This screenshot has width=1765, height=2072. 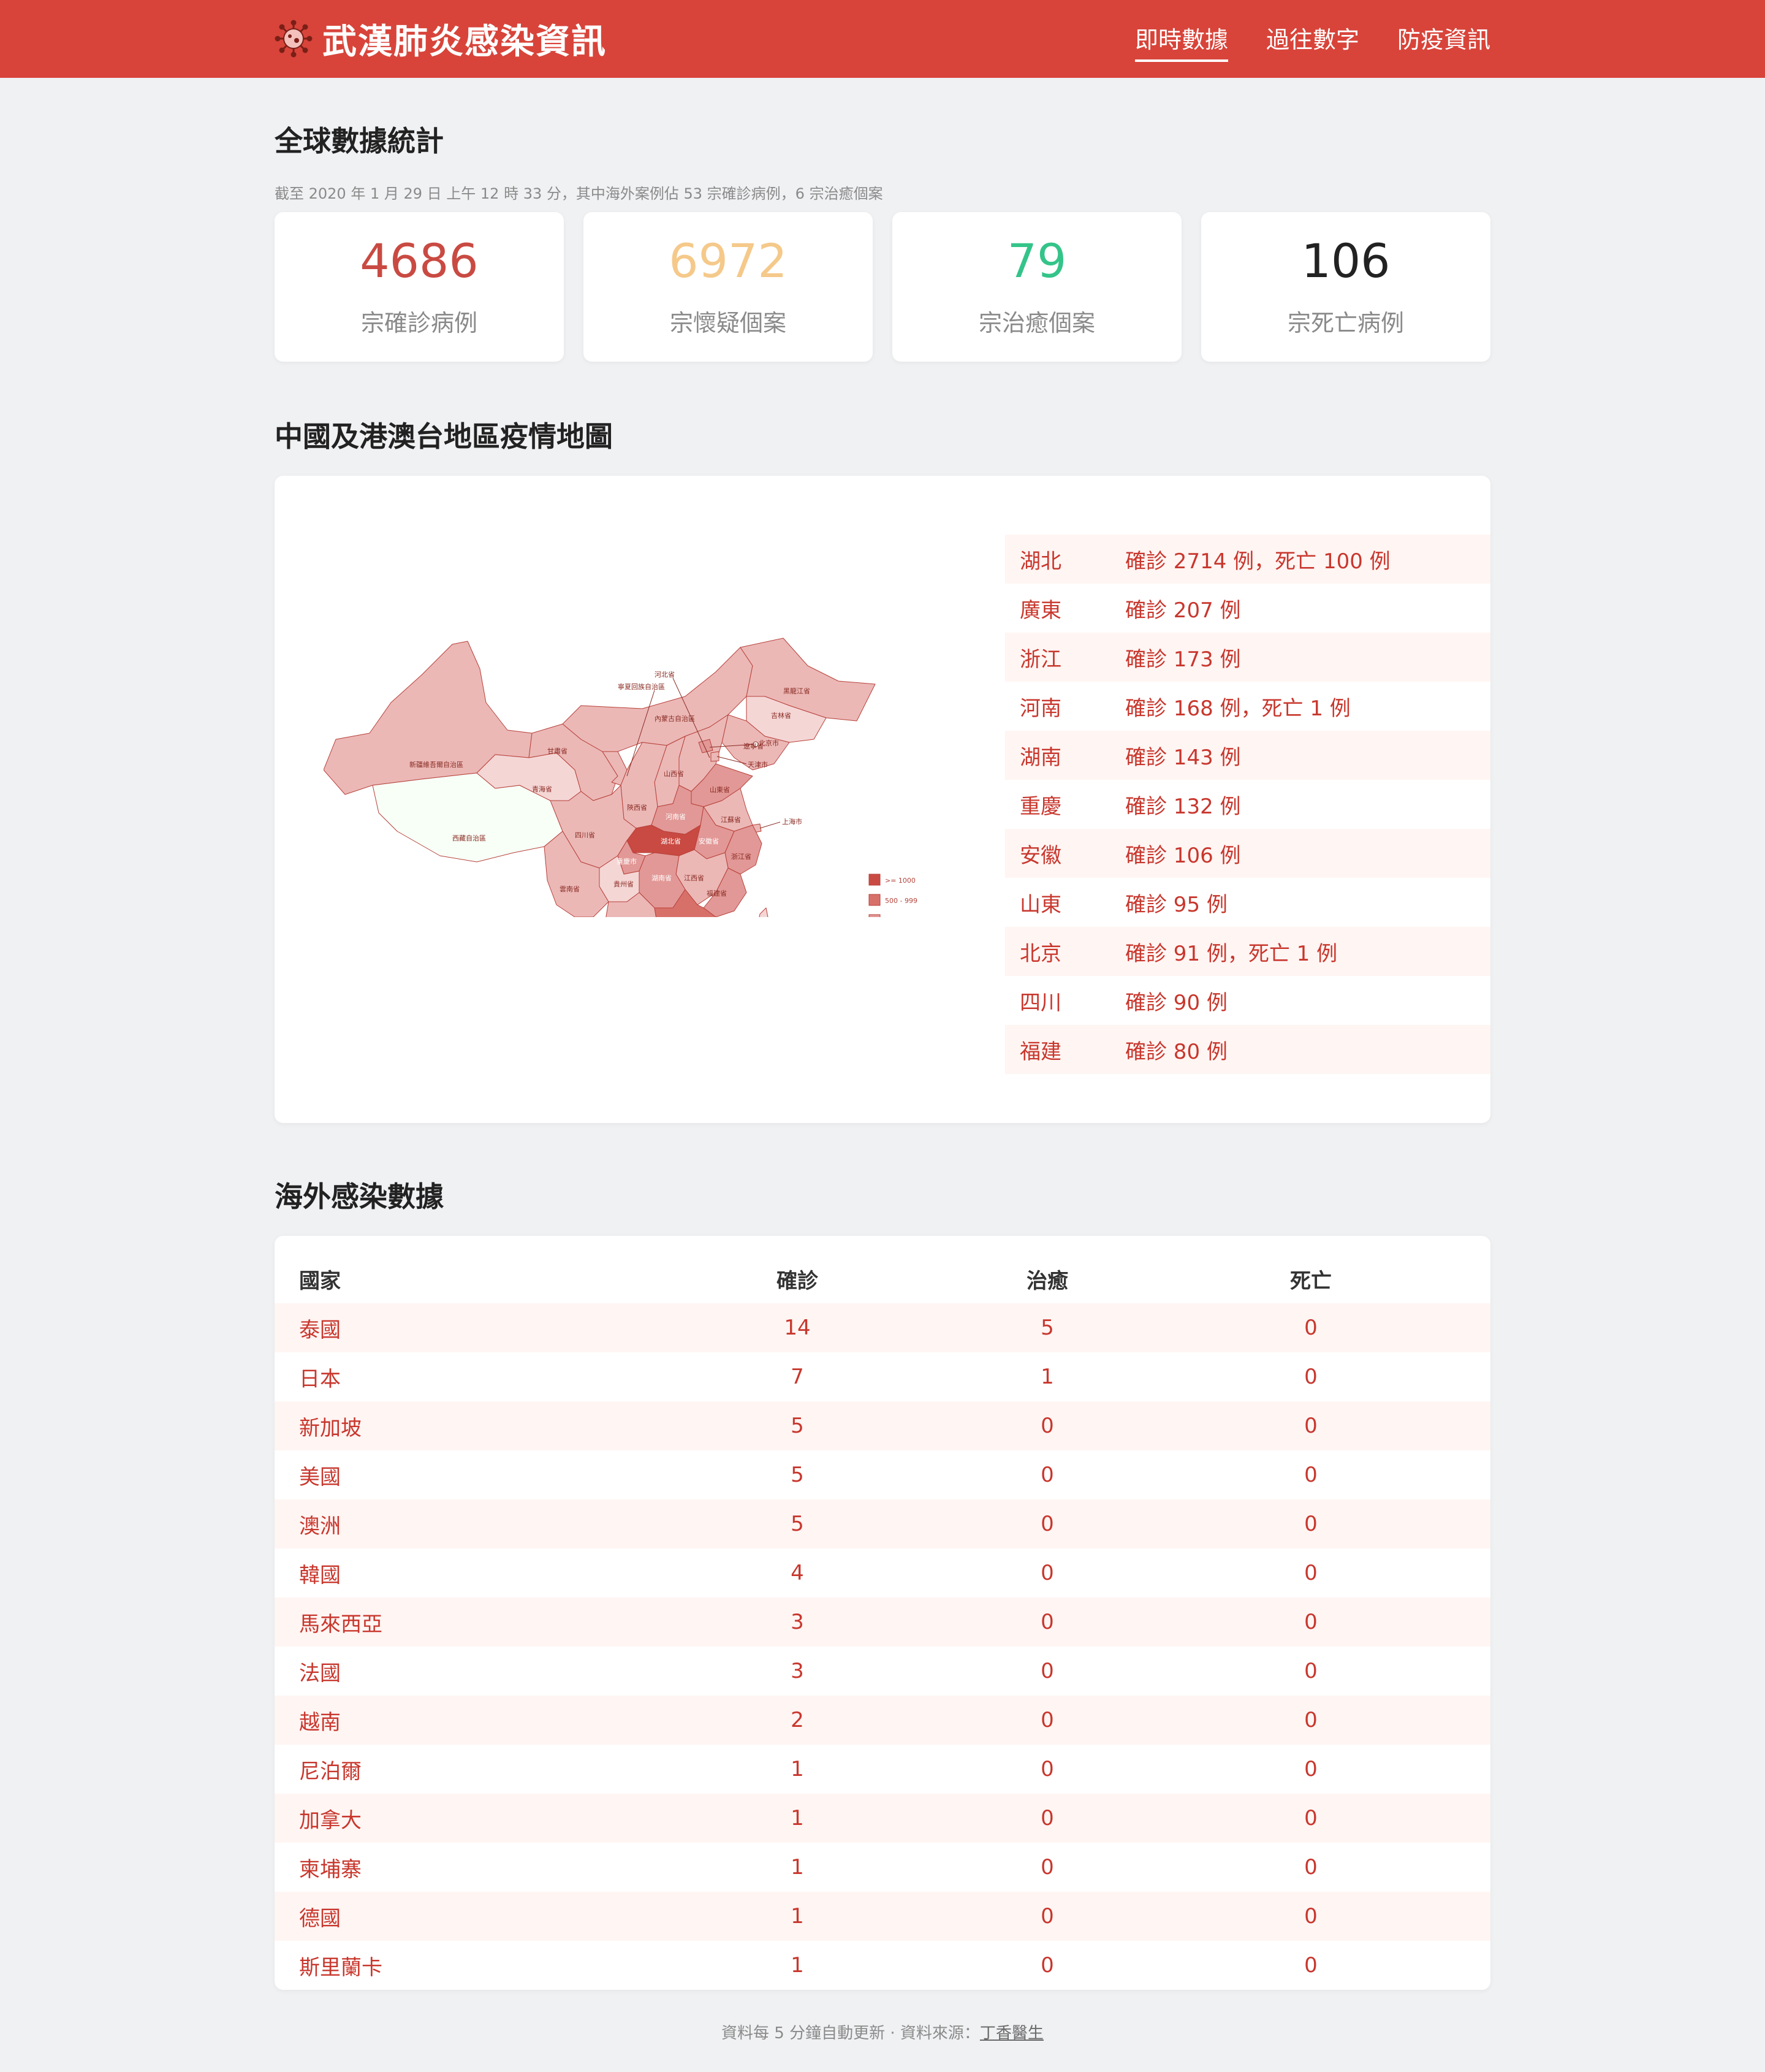 What do you see at coordinates (741, 857) in the screenshot?
I see `label-zhejiang: 浙江省` at bounding box center [741, 857].